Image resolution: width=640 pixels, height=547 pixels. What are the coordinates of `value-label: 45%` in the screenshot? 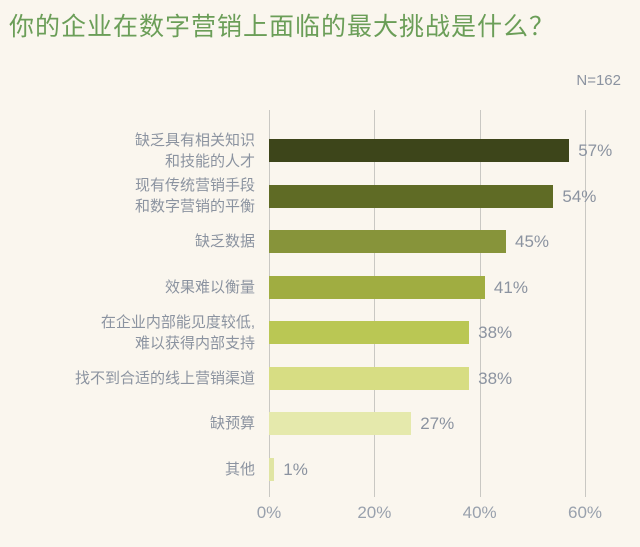 It's located at (532, 241).